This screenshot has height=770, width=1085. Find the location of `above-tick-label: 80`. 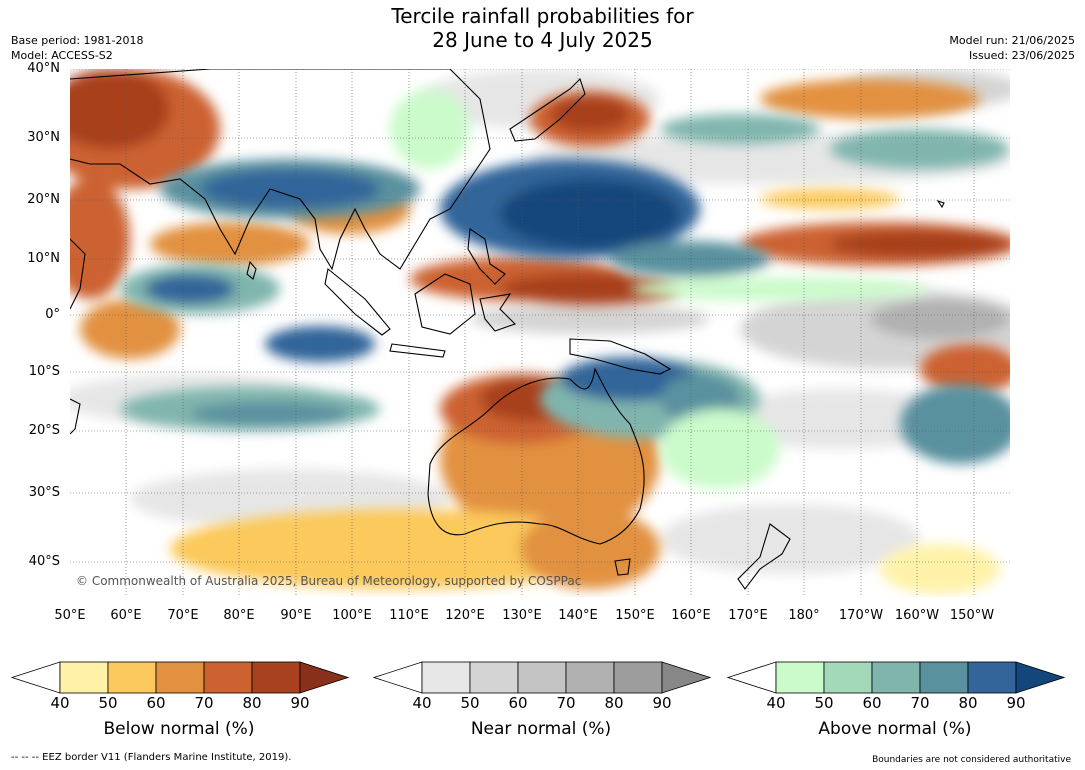

above-tick-label: 80 is located at coordinates (968, 703).